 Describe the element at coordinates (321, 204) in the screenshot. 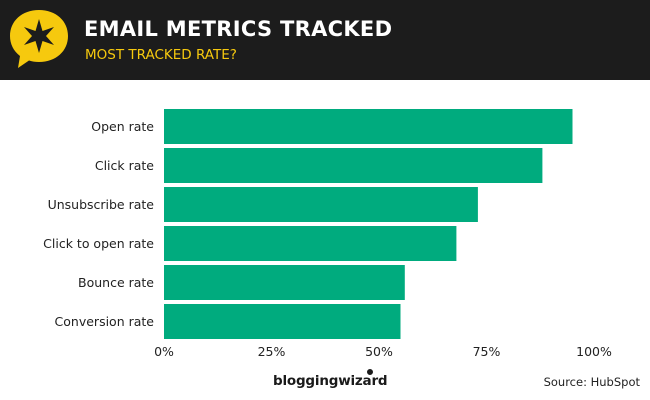

I see `bar-unsubscribe-rate` at that location.